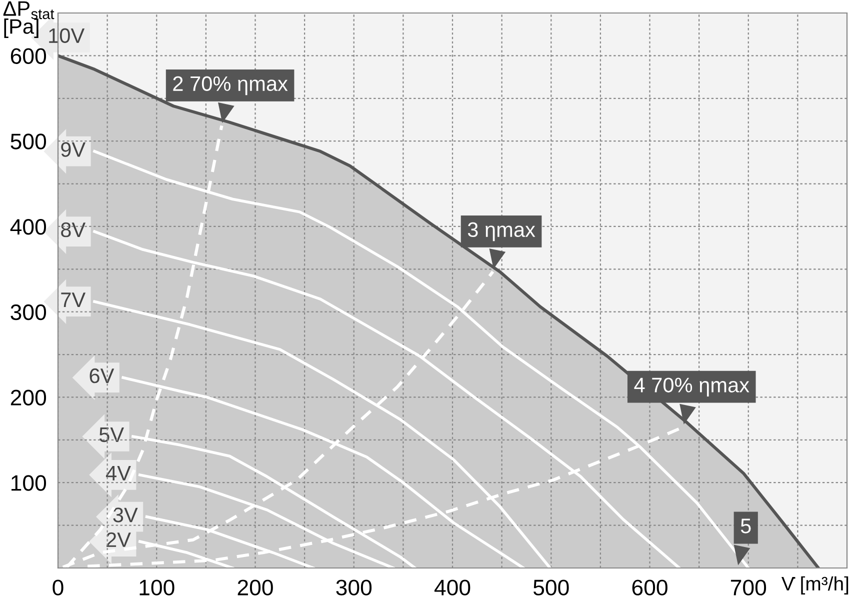 This screenshot has width=850, height=600. Describe the element at coordinates (28, 312) in the screenshot. I see `y-tick-label: 300` at that location.